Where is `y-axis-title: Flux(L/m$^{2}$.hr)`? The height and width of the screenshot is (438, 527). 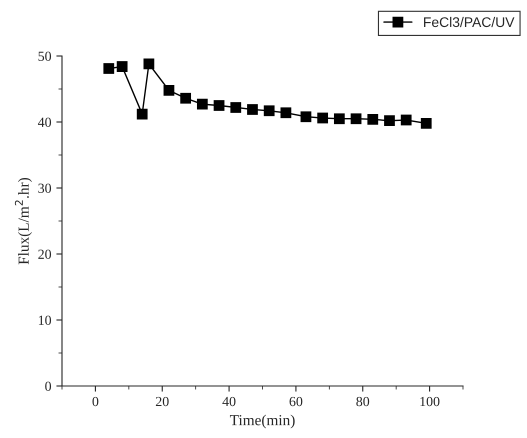 y-axis-title: Flux(L/m$^{2}$.hr) is located at coordinates (23, 221).